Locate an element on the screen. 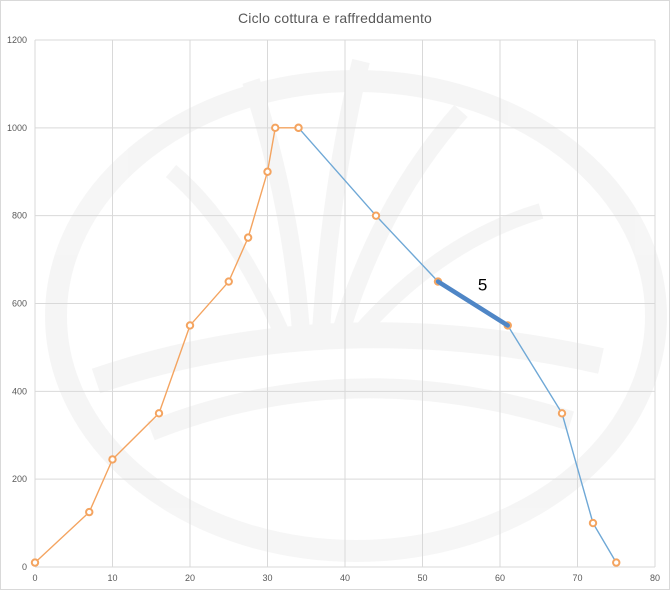 The width and height of the screenshot is (670, 590). y-tick-label: 400 is located at coordinates (19, 391).